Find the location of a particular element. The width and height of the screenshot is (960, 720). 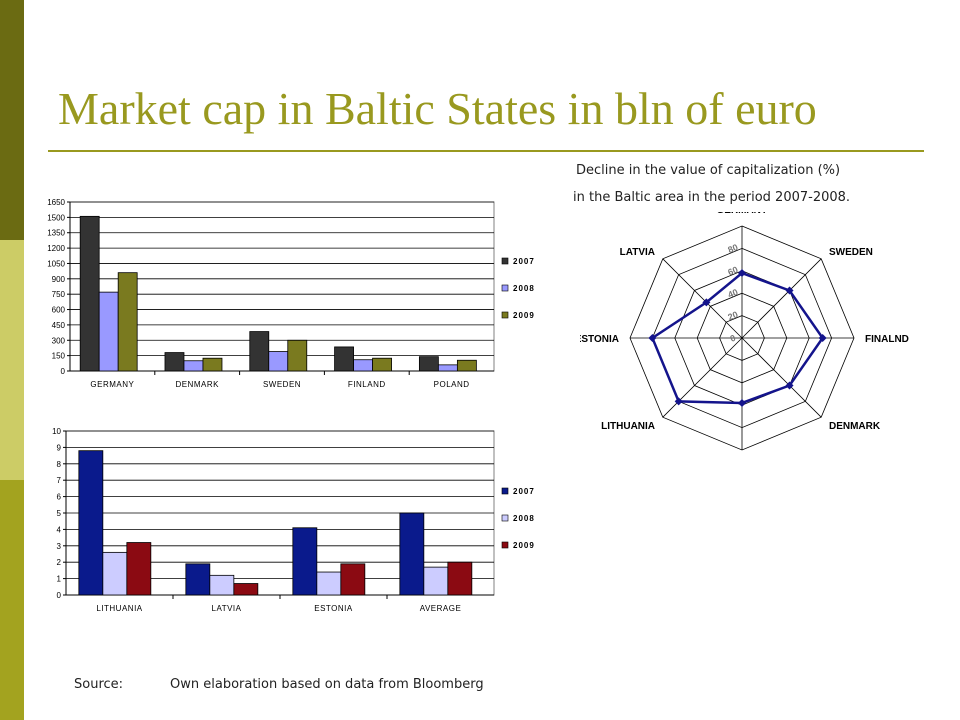

bar-poland-2007 is located at coordinates (428, 364).